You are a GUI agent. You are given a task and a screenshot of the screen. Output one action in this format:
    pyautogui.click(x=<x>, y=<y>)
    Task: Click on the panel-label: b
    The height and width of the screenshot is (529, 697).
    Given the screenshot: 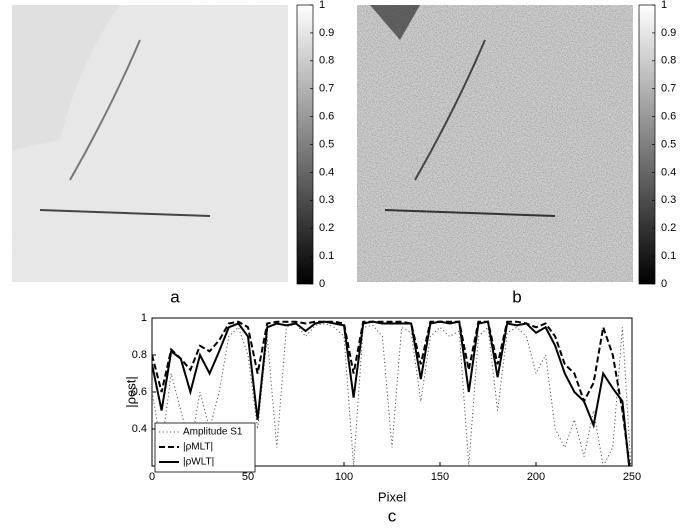 What is the action you would take?
    pyautogui.click(x=516, y=296)
    